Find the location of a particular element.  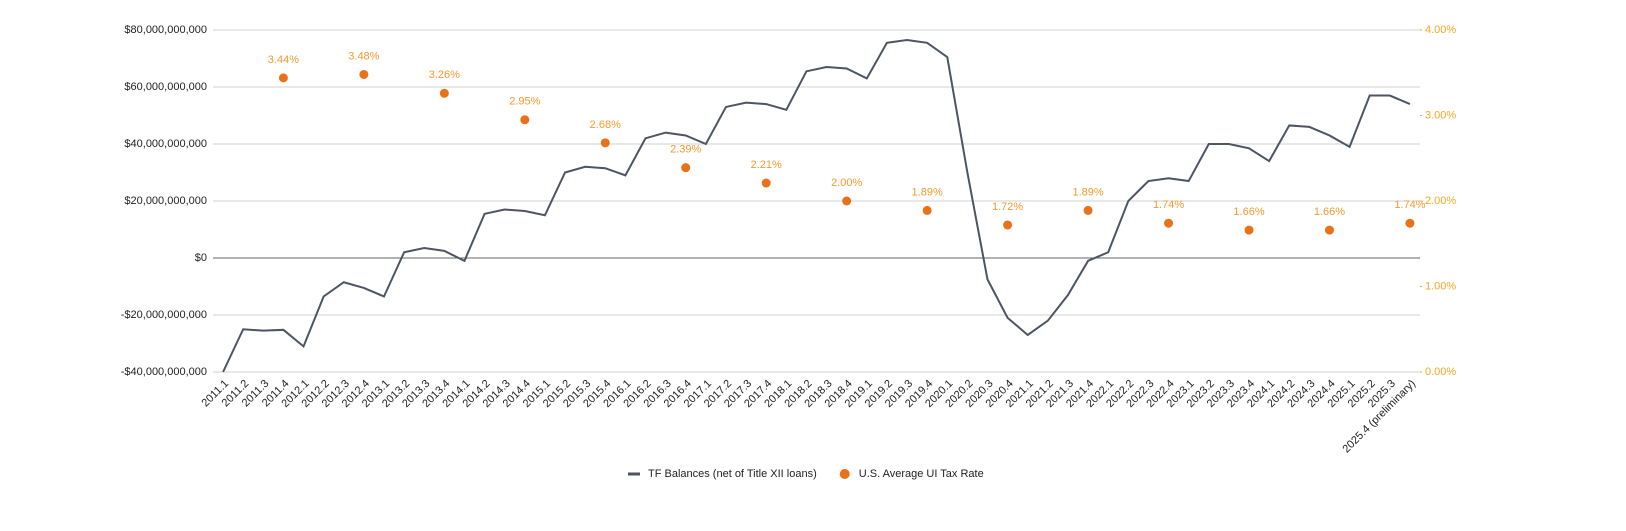

y2-tick-label: 4.00% is located at coordinates (1440, 30).